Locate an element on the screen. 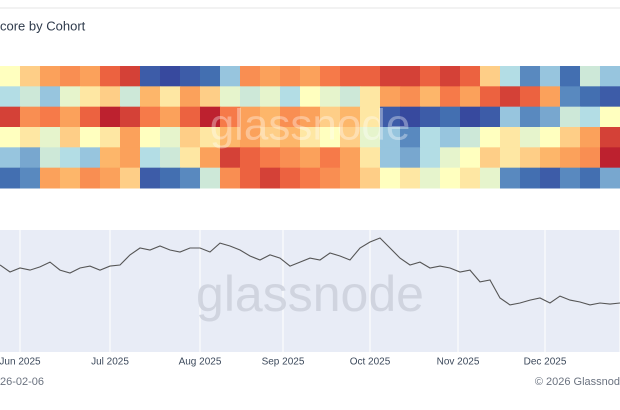 The image size is (620, 410). x-tick-label: Aug 2025 is located at coordinates (200, 362).